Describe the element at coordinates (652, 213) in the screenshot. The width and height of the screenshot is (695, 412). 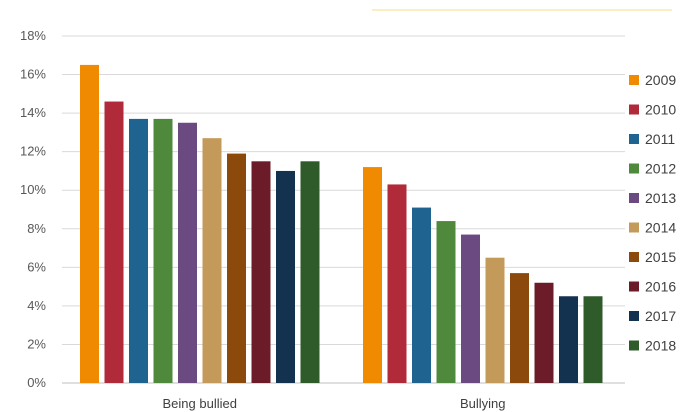
I see `legend: 2009 2010 2011 2012 2013 2014 2015 2016 2017 2018` at that location.